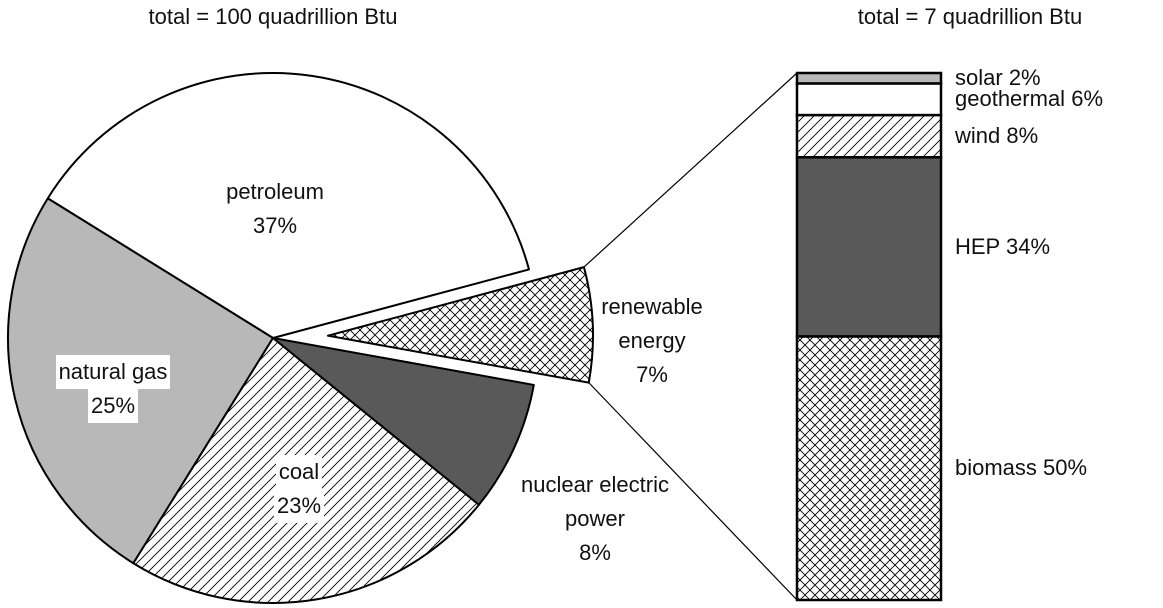  Describe the element at coordinates (273, 16) in the screenshot. I see `pie-title: total = 100 quadrillion Btu` at that location.